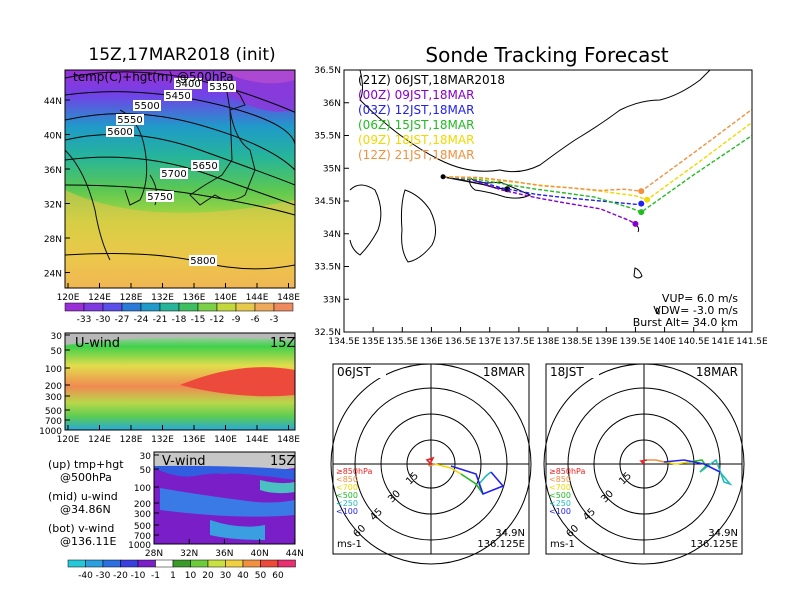 This screenshot has width=792, height=612. What do you see at coordinates (416, 140) in the screenshot?
I see `track-legend-entry: (09Z) 18JST,18MAR` at bounding box center [416, 140].